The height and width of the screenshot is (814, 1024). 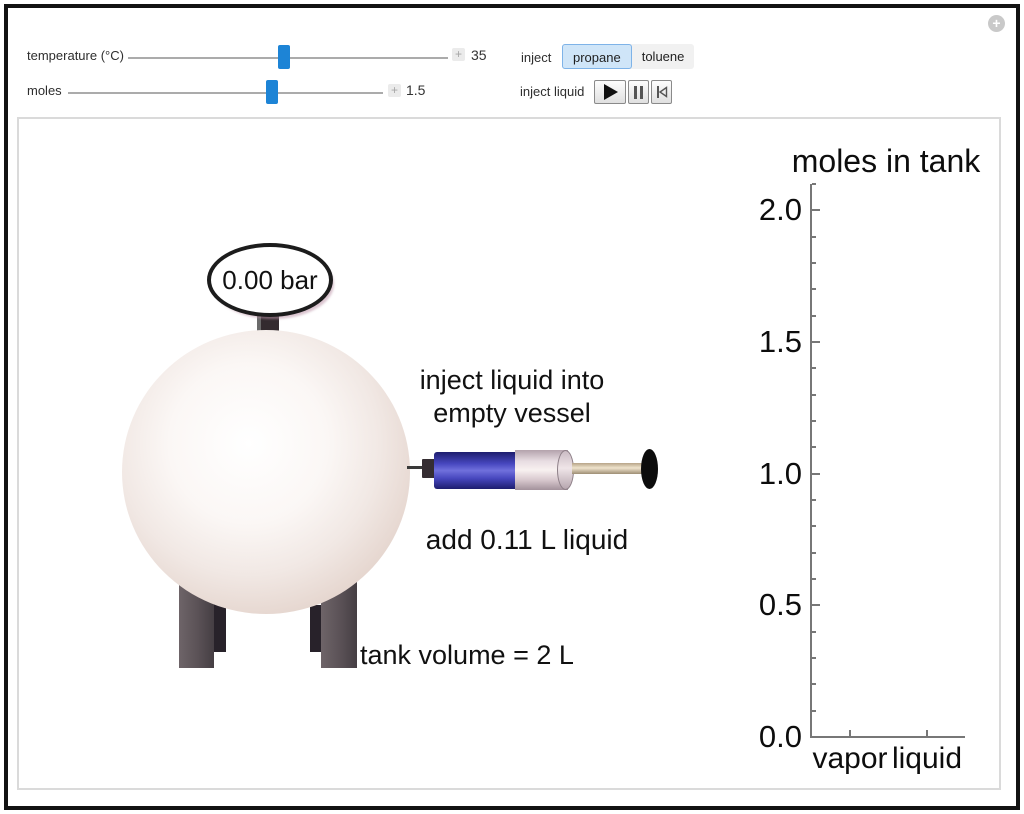 What do you see at coordinates (225, 93) in the screenshot?
I see `moles-slider-track` at bounding box center [225, 93].